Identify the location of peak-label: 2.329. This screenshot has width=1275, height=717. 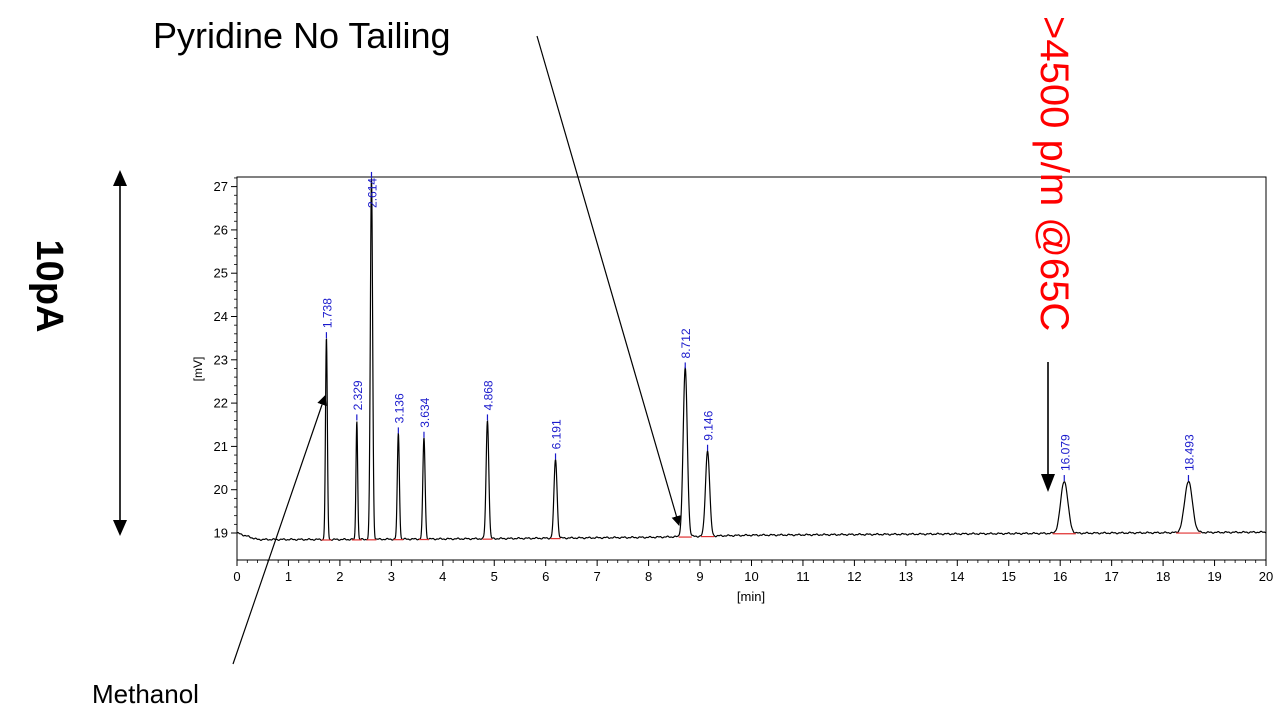
(358, 395).